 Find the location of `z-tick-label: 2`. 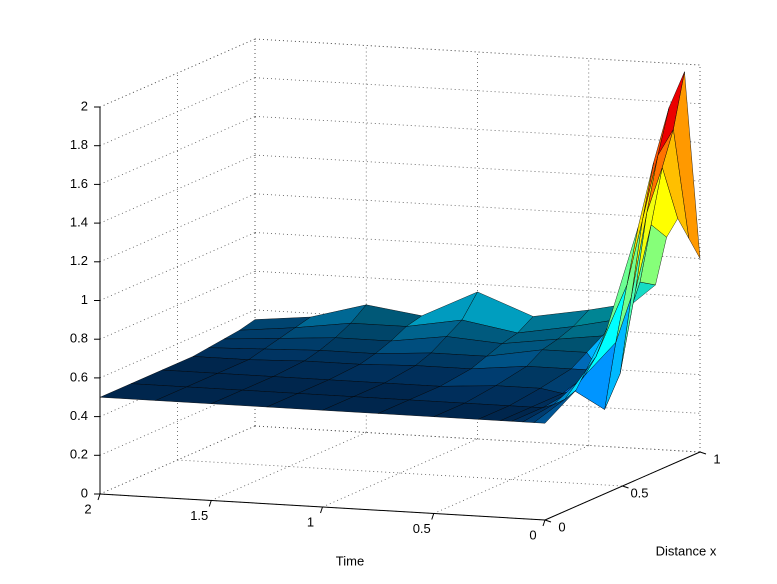

z-tick-label: 2 is located at coordinates (84, 105).